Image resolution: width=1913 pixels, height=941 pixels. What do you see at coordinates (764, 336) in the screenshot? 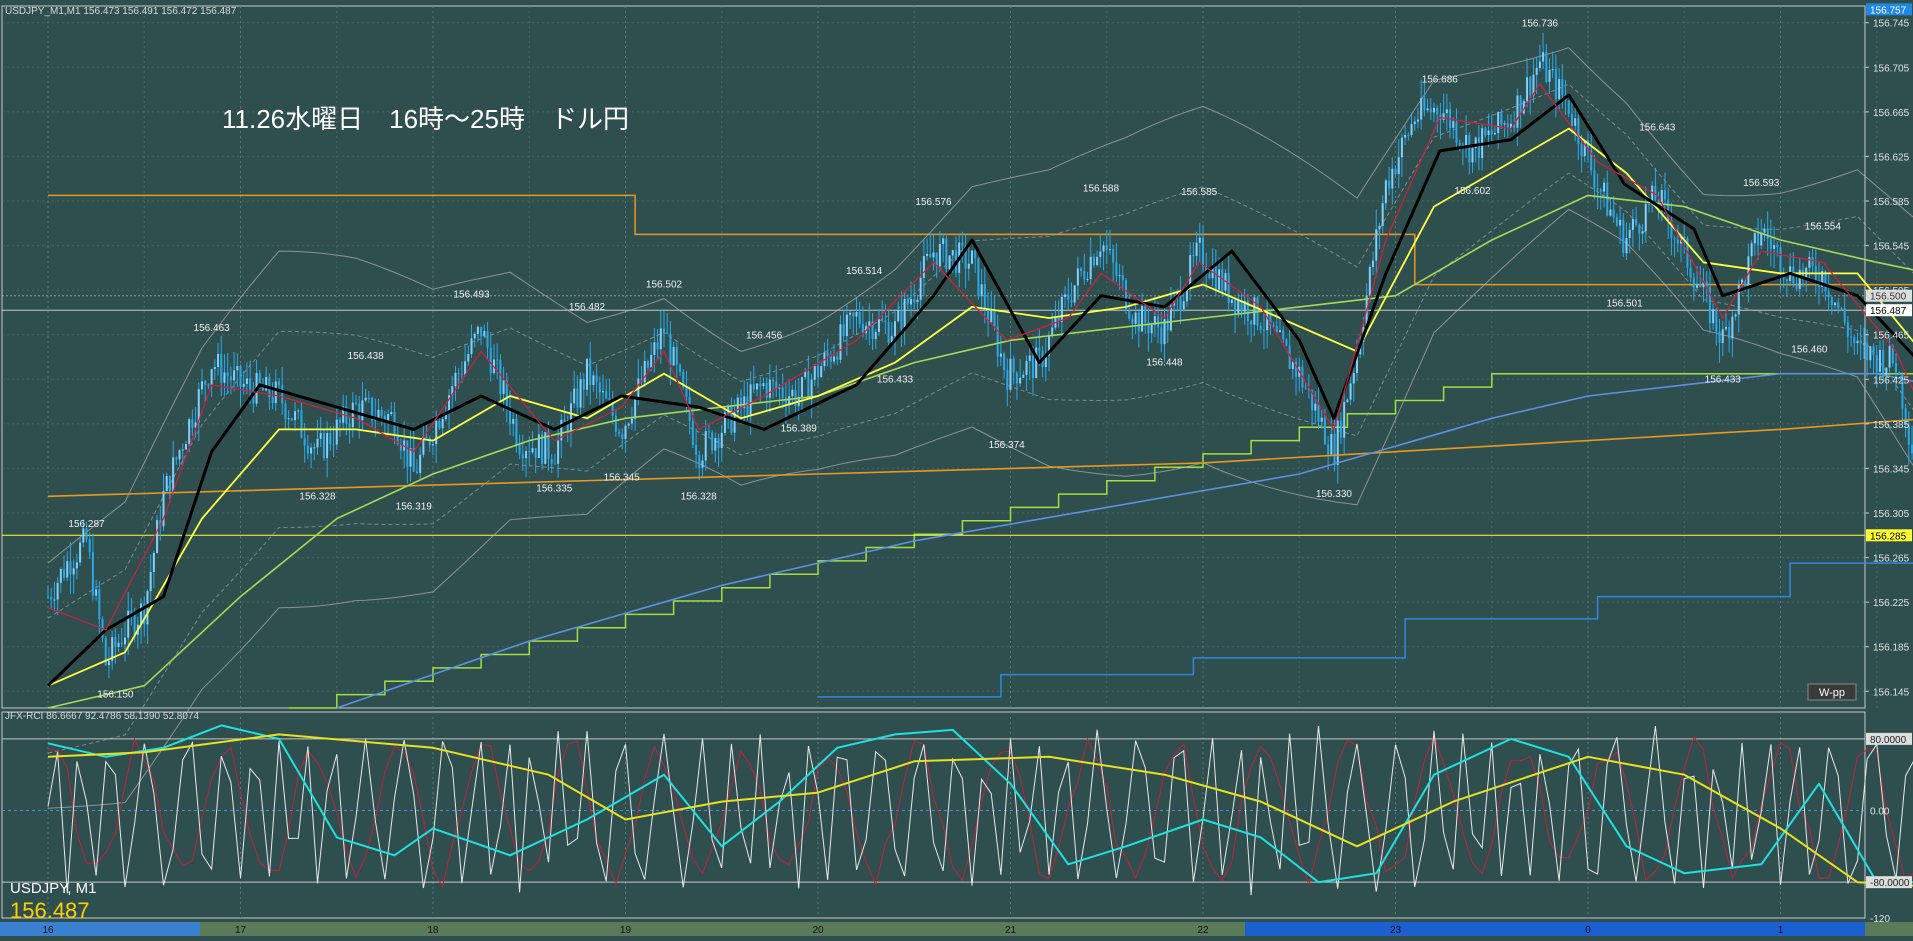
I see `price-annotation: 156.456` at bounding box center [764, 336].